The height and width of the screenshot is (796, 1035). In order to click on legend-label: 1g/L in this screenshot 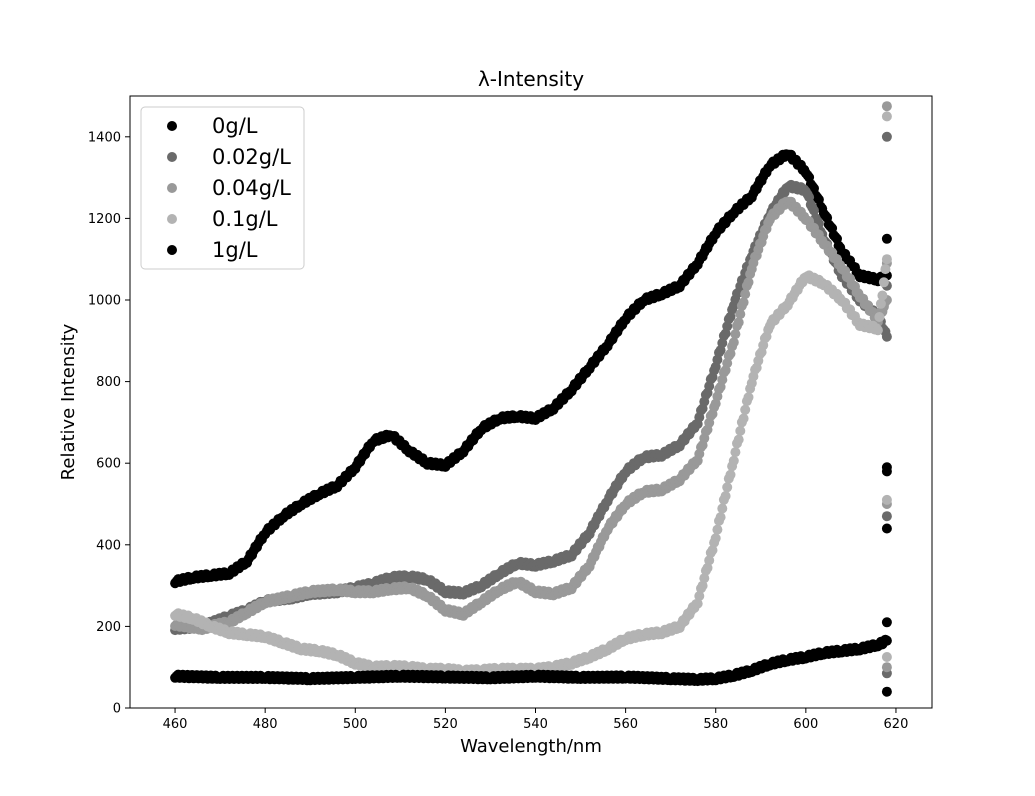, I will do `click(235, 250)`.